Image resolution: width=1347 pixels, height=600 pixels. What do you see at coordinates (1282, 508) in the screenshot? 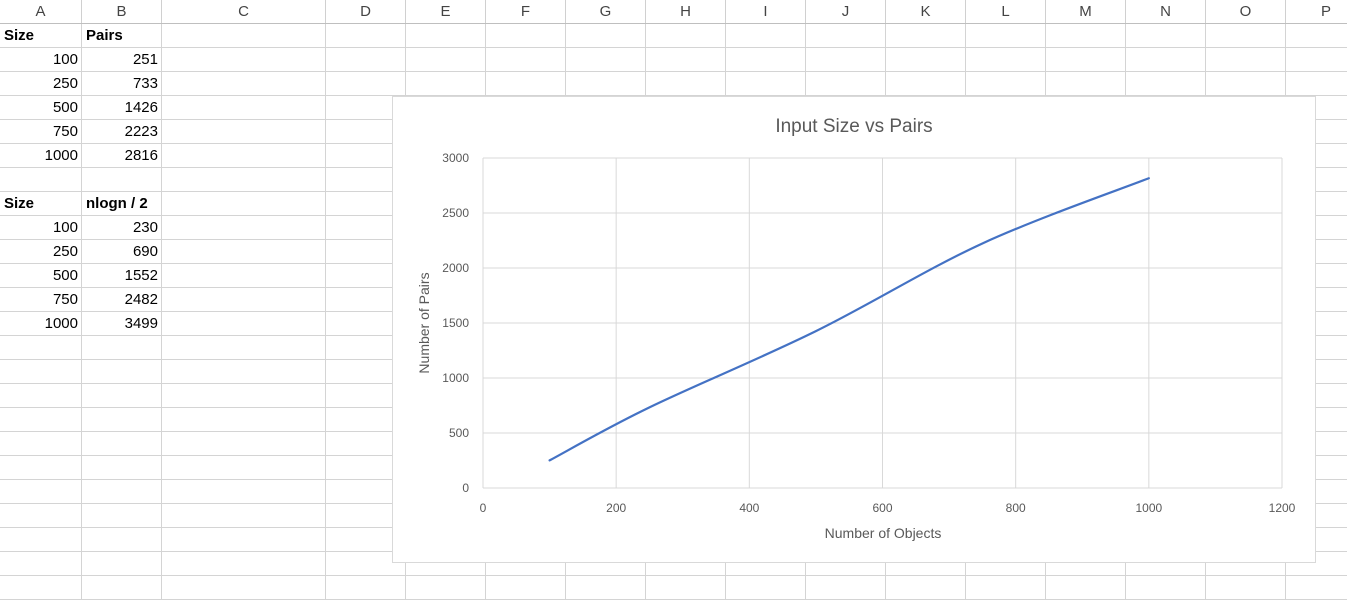
I see `x-tick-label: 1200` at bounding box center [1282, 508].